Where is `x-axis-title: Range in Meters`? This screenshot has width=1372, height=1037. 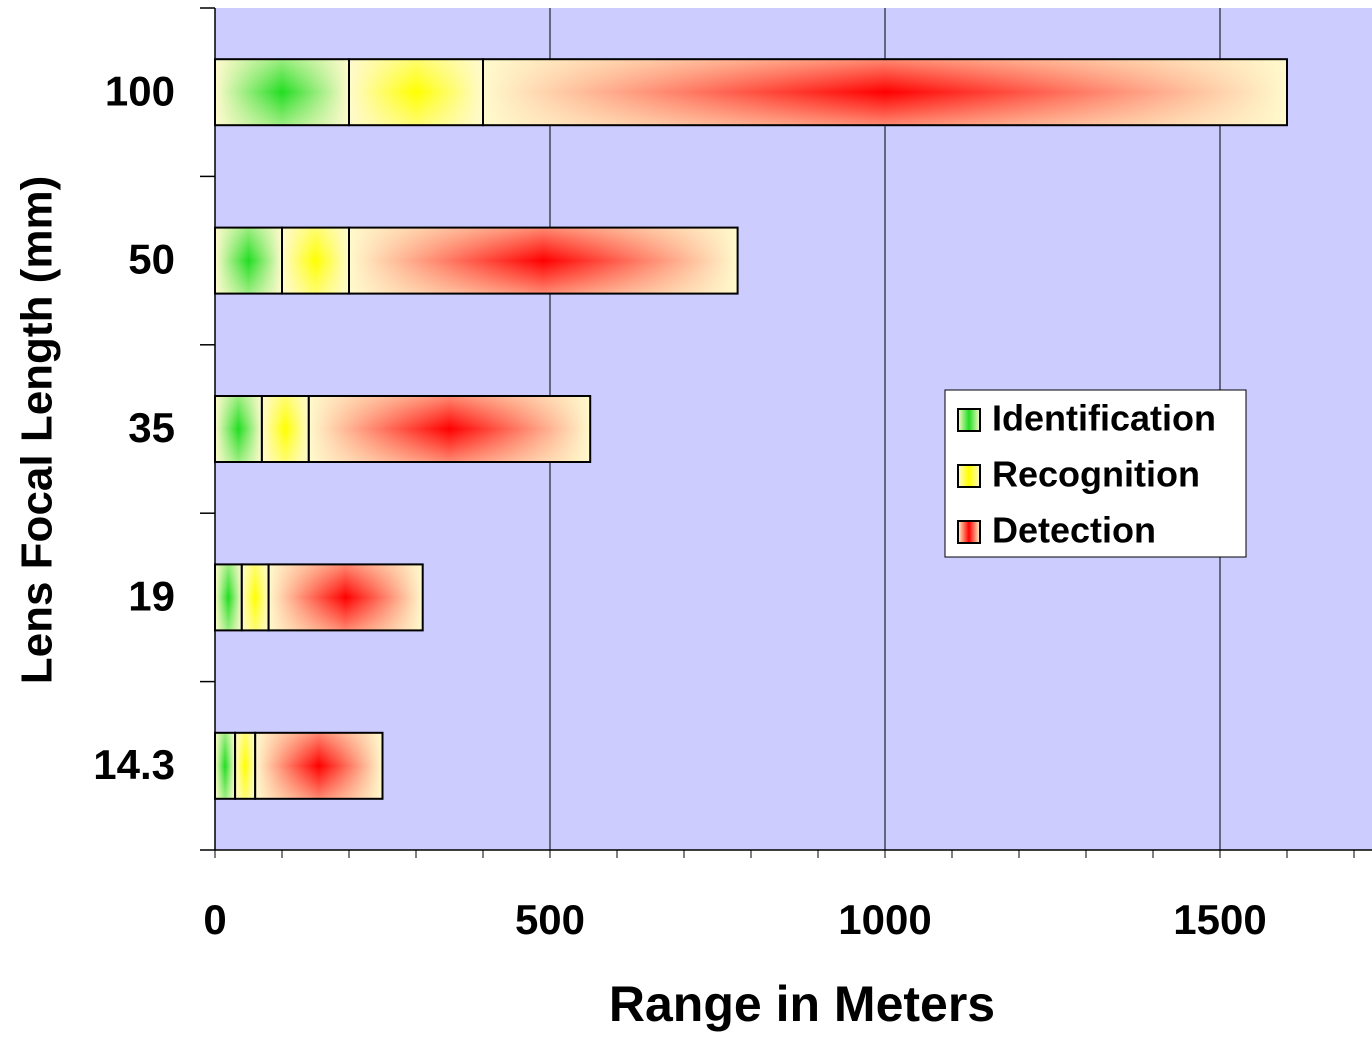
x-axis-title: Range in Meters is located at coordinates (802, 1004).